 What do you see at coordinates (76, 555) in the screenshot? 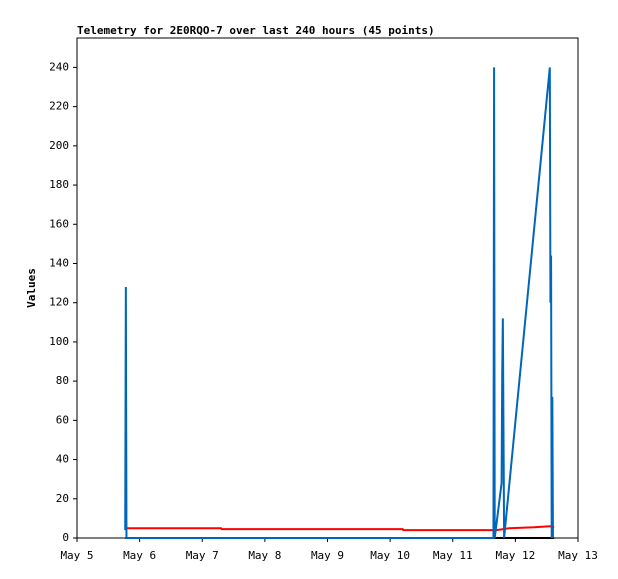
I see `x-tick-label: May 5` at bounding box center [76, 555].